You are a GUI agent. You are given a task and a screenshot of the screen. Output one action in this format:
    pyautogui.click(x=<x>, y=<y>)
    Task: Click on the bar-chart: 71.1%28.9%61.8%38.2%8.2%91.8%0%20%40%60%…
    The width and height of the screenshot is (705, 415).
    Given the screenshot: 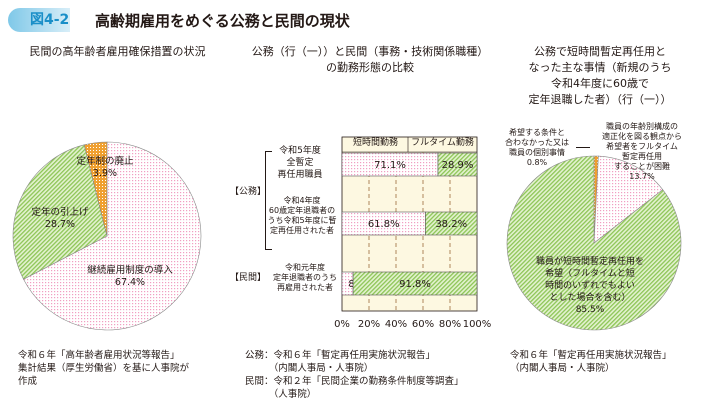 What is the action you would take?
    pyautogui.click(x=413, y=233)
    